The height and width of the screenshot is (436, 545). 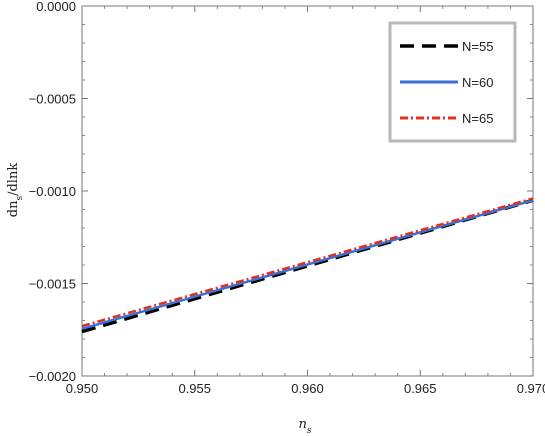 I want to click on legend-label-n60: N=60, so click(x=477, y=82).